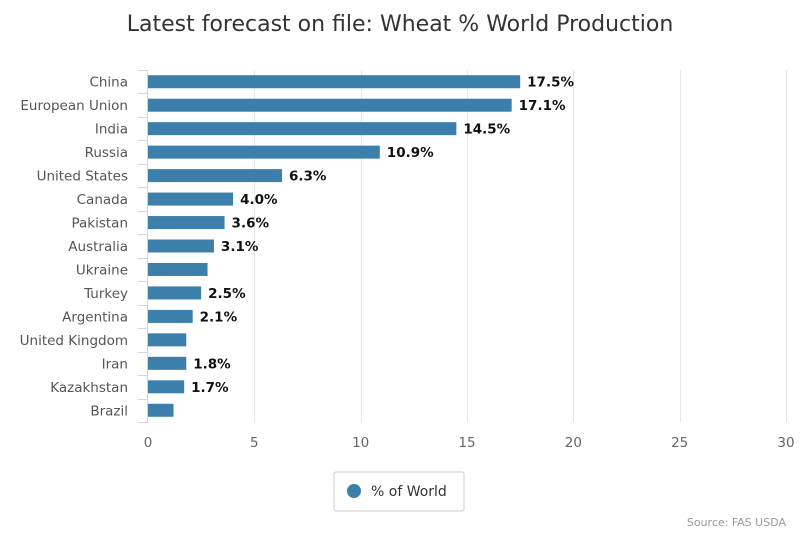 The height and width of the screenshot is (533, 800). Describe the element at coordinates (542, 106) in the screenshot. I see `data-label: 17.1%` at that location.